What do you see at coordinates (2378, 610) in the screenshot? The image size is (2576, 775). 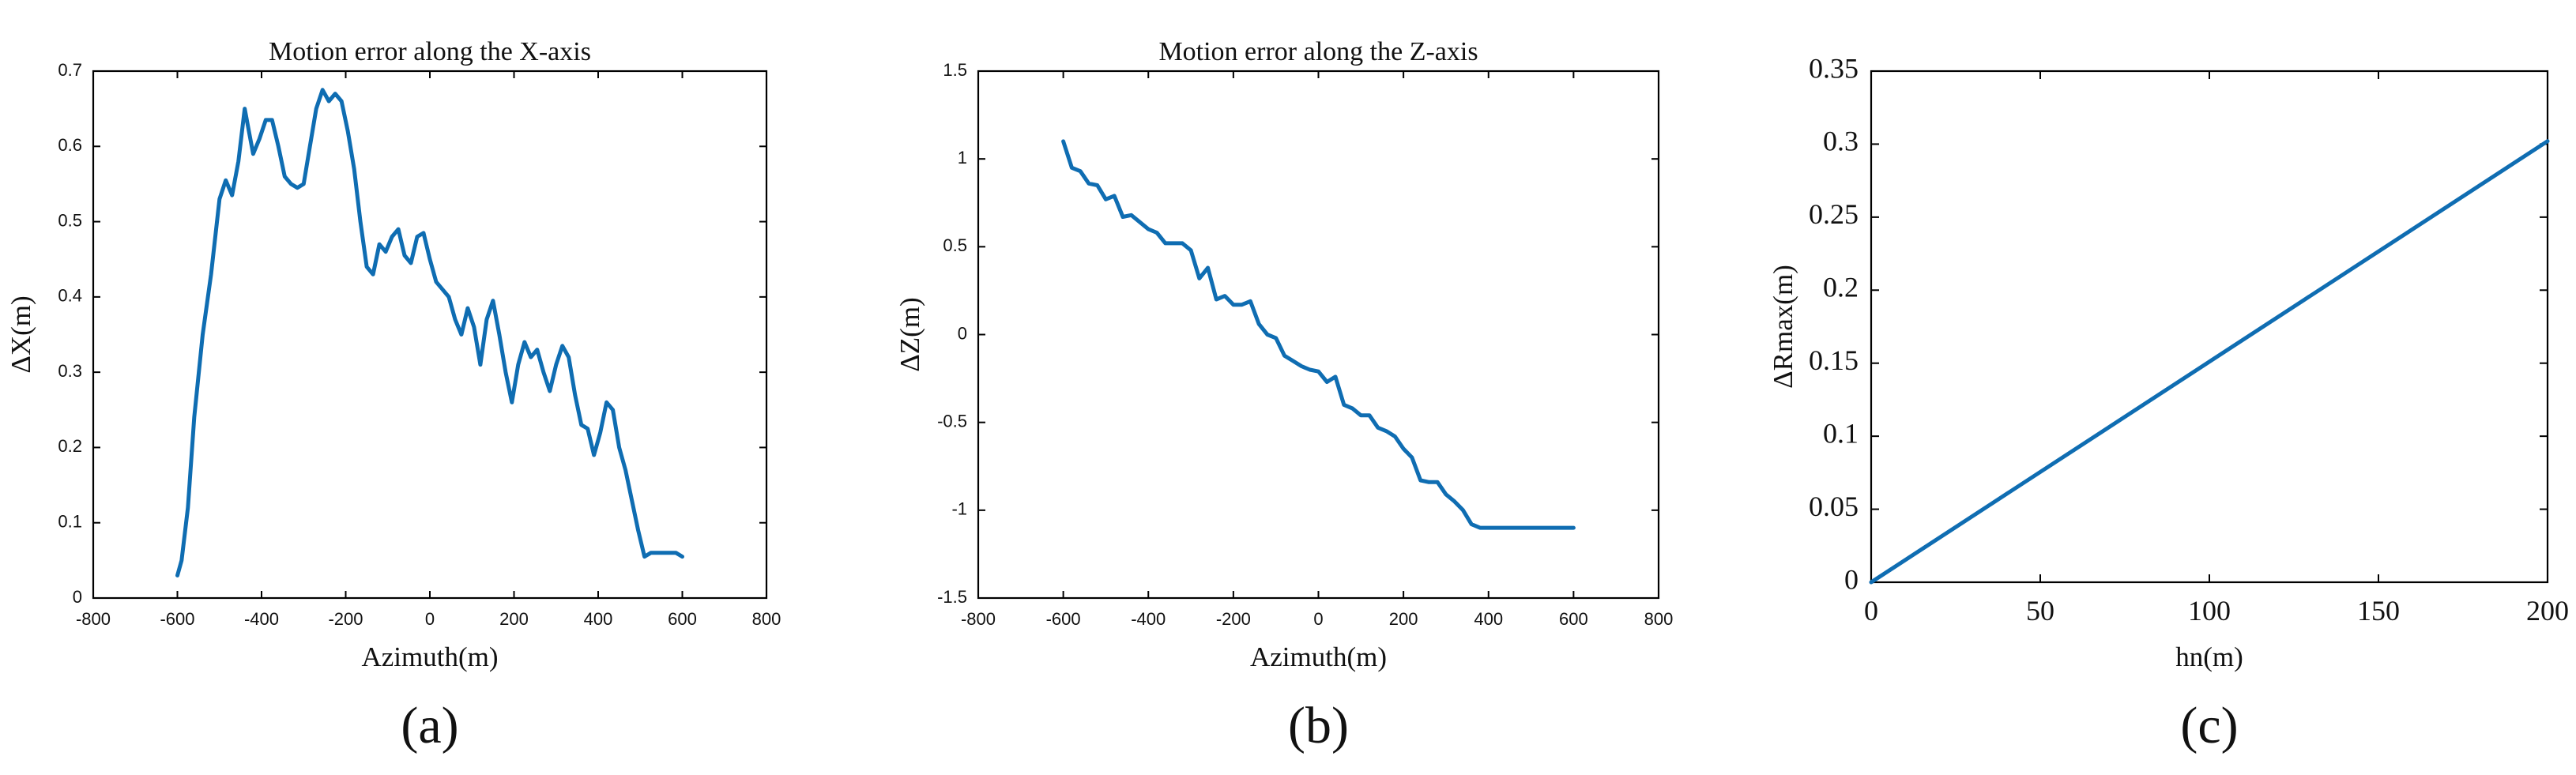 I see `x-tick-label: 150` at bounding box center [2378, 610].